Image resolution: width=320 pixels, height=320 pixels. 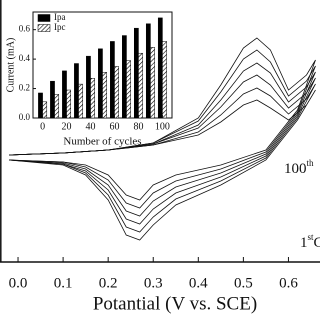 What do you see at coordinates (42, 126) in the screenshot?
I see `x-tick-label: 0` at bounding box center [42, 126].